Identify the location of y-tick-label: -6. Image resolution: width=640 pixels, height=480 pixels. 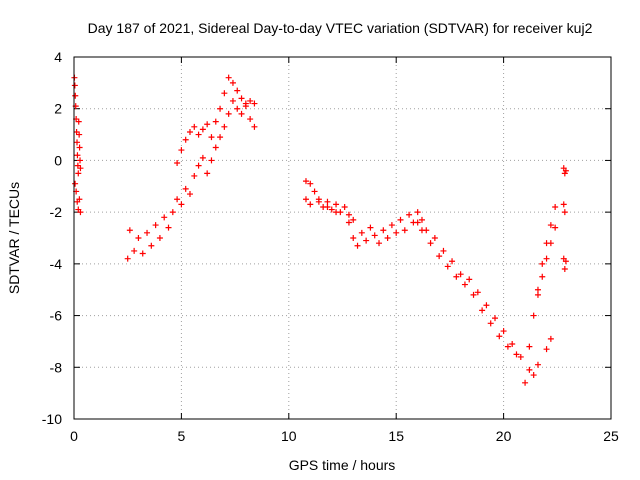
(56, 316).